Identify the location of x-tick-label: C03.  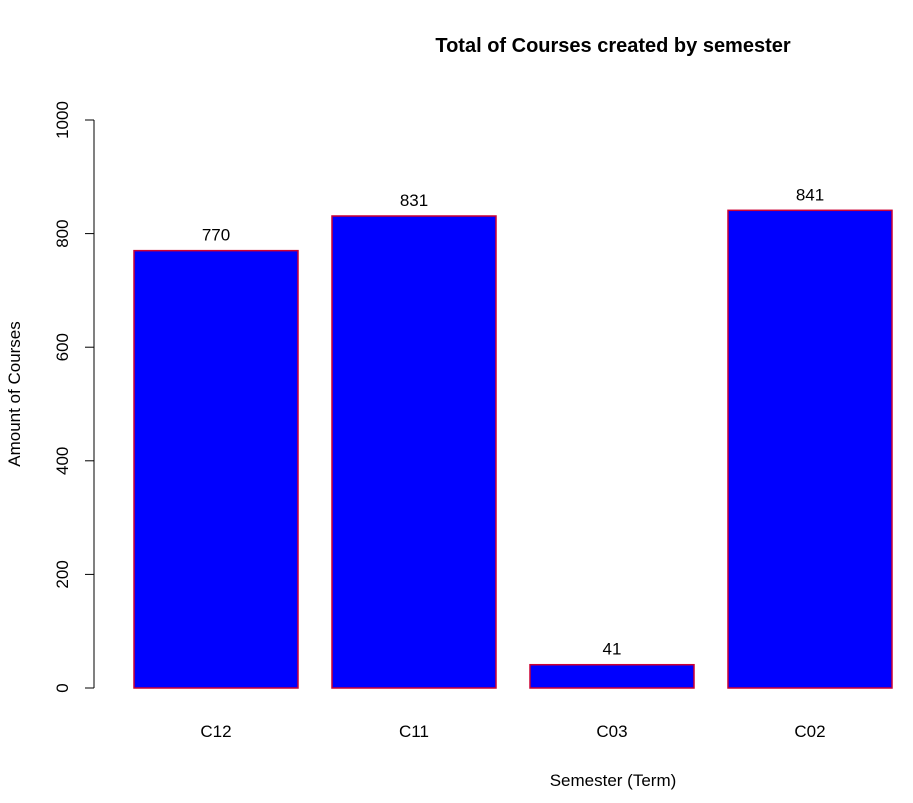
(611, 731).